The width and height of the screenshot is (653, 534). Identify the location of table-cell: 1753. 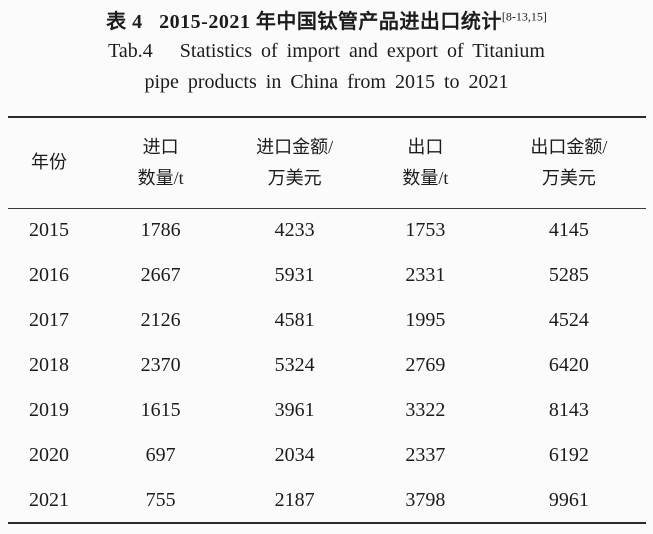
(425, 230).